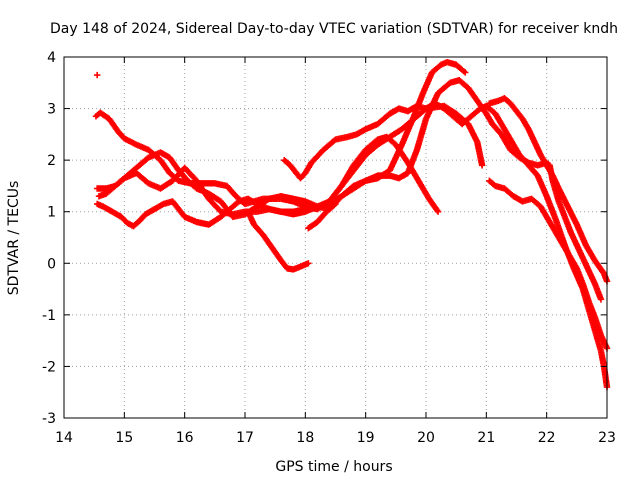  What do you see at coordinates (185, 438) in the screenshot?
I see `x-tick-label: 16` at bounding box center [185, 438].